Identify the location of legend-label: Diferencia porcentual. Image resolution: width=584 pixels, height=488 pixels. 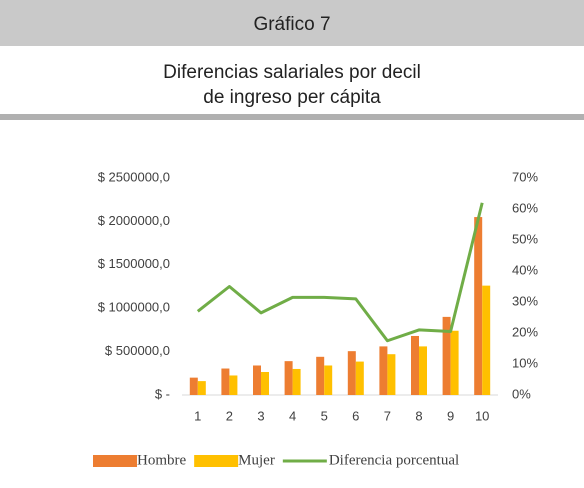
(394, 460).